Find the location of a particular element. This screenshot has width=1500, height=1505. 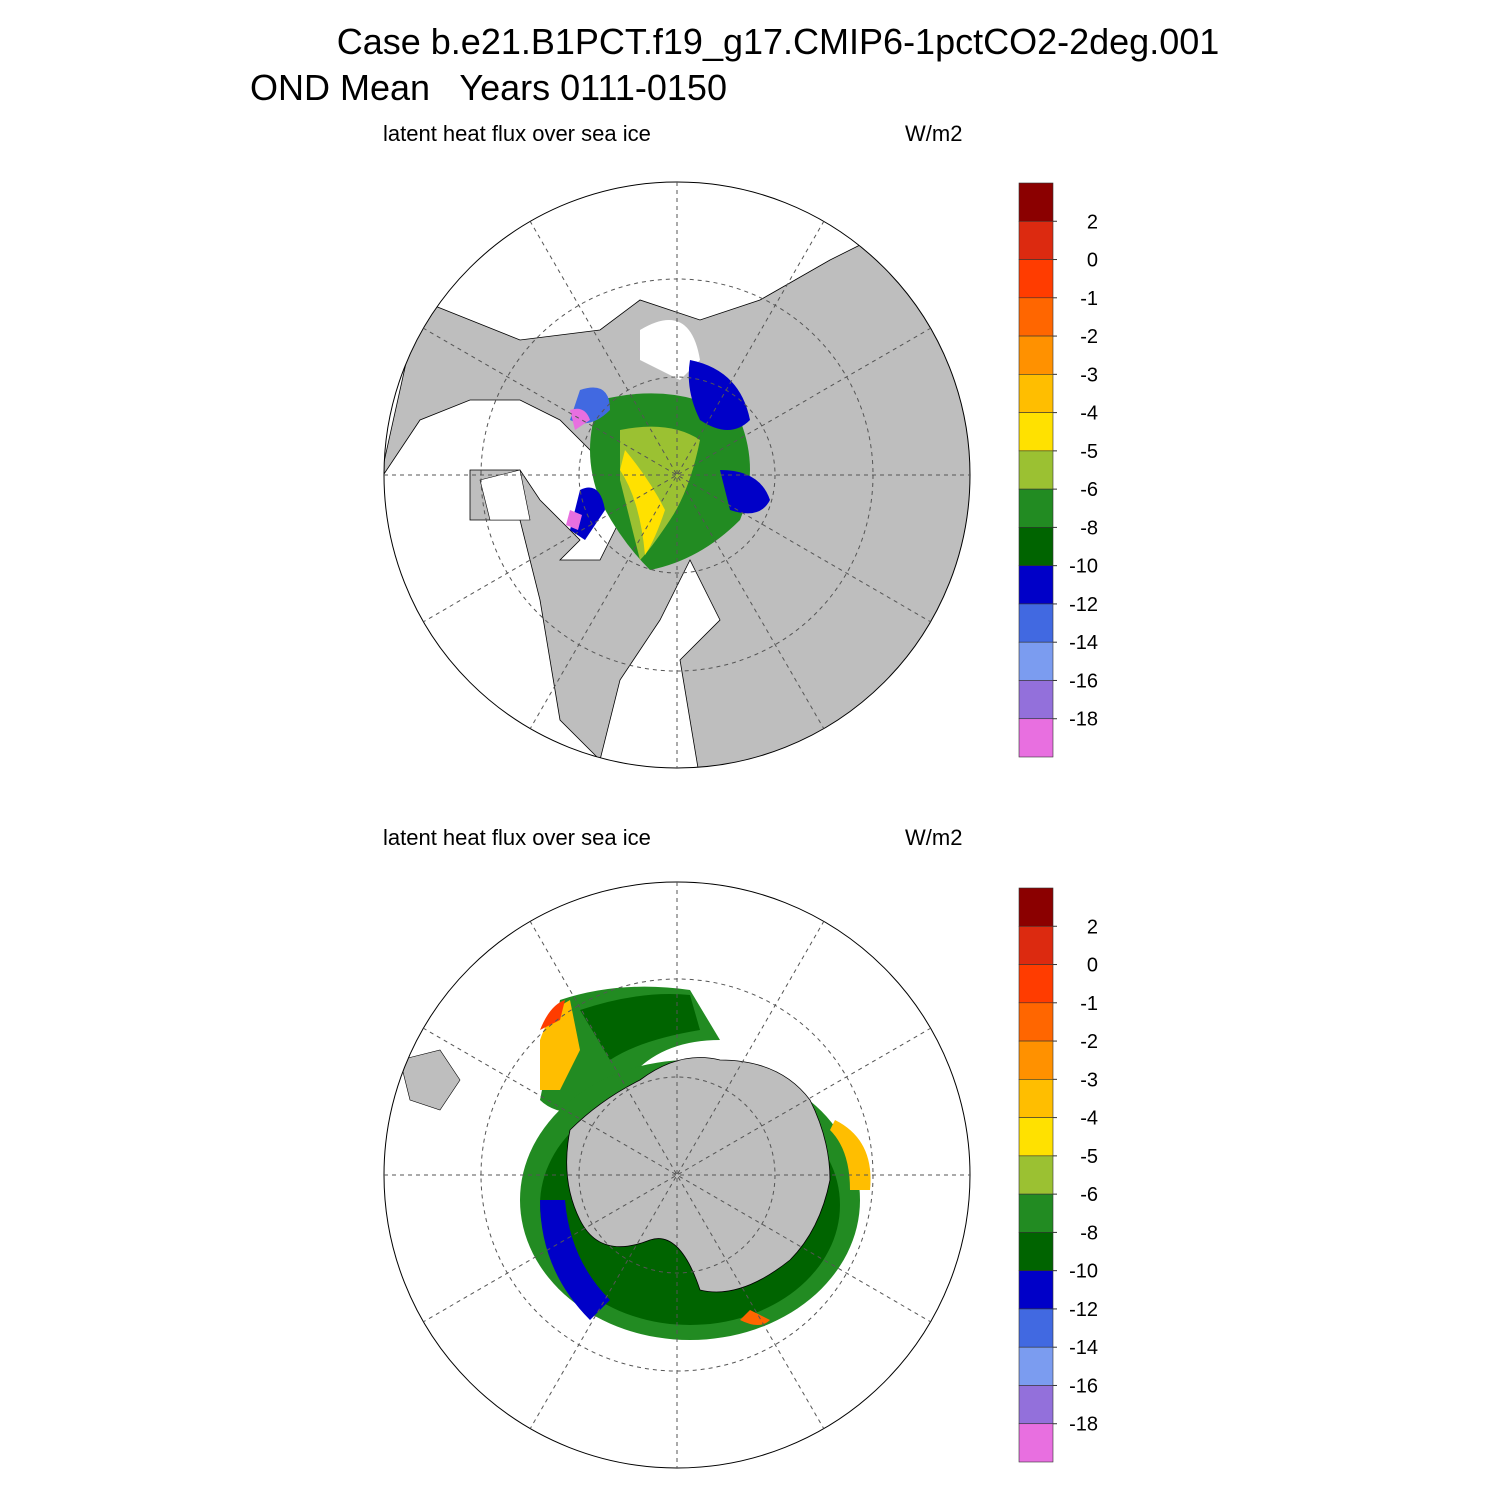

title-line: OND Mean Years 0111-0150 is located at coordinates (488, 87).